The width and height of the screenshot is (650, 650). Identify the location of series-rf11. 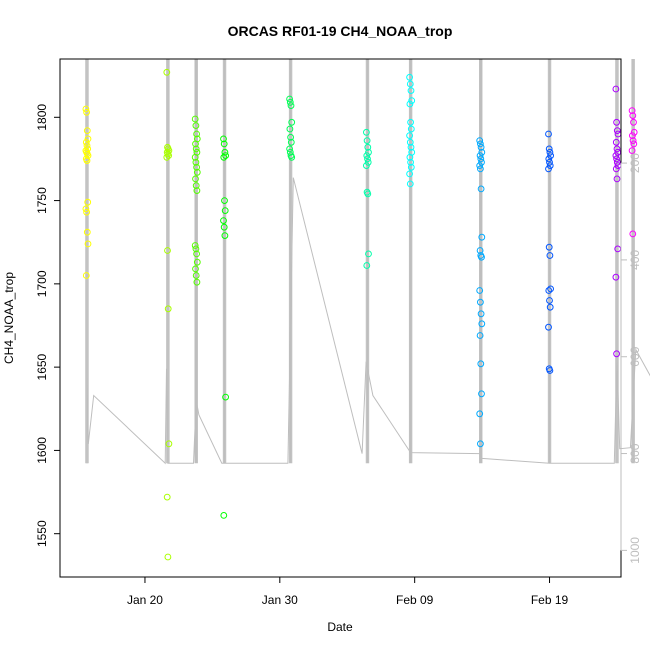
(633, 172).